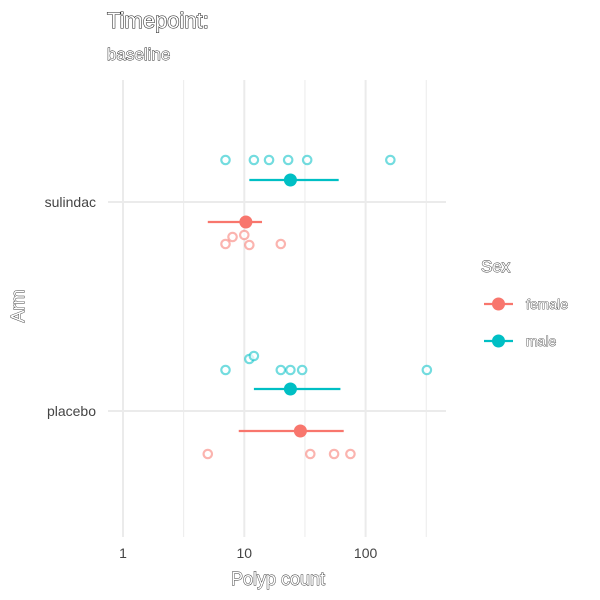  What do you see at coordinates (71, 411) in the screenshot?
I see `y-tick-label: placebo` at bounding box center [71, 411].